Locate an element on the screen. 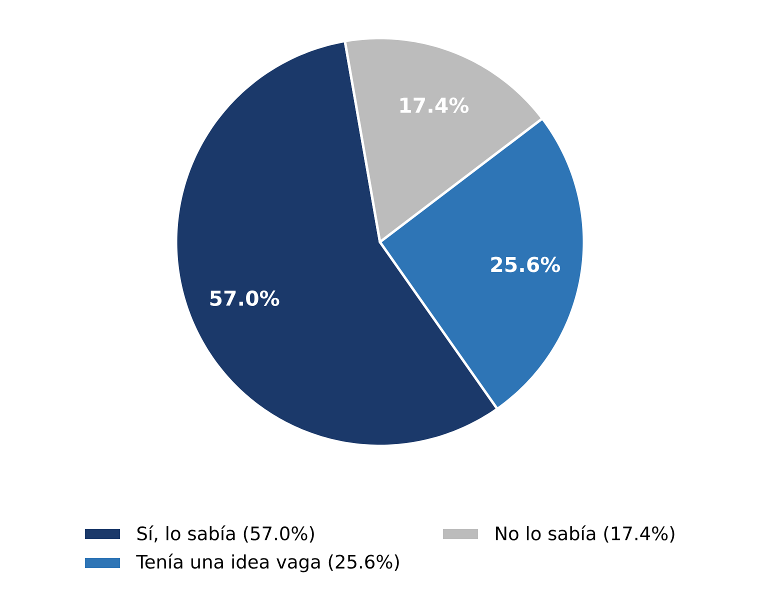 The image size is (760, 596). data-label: 25.6% is located at coordinates (525, 264).